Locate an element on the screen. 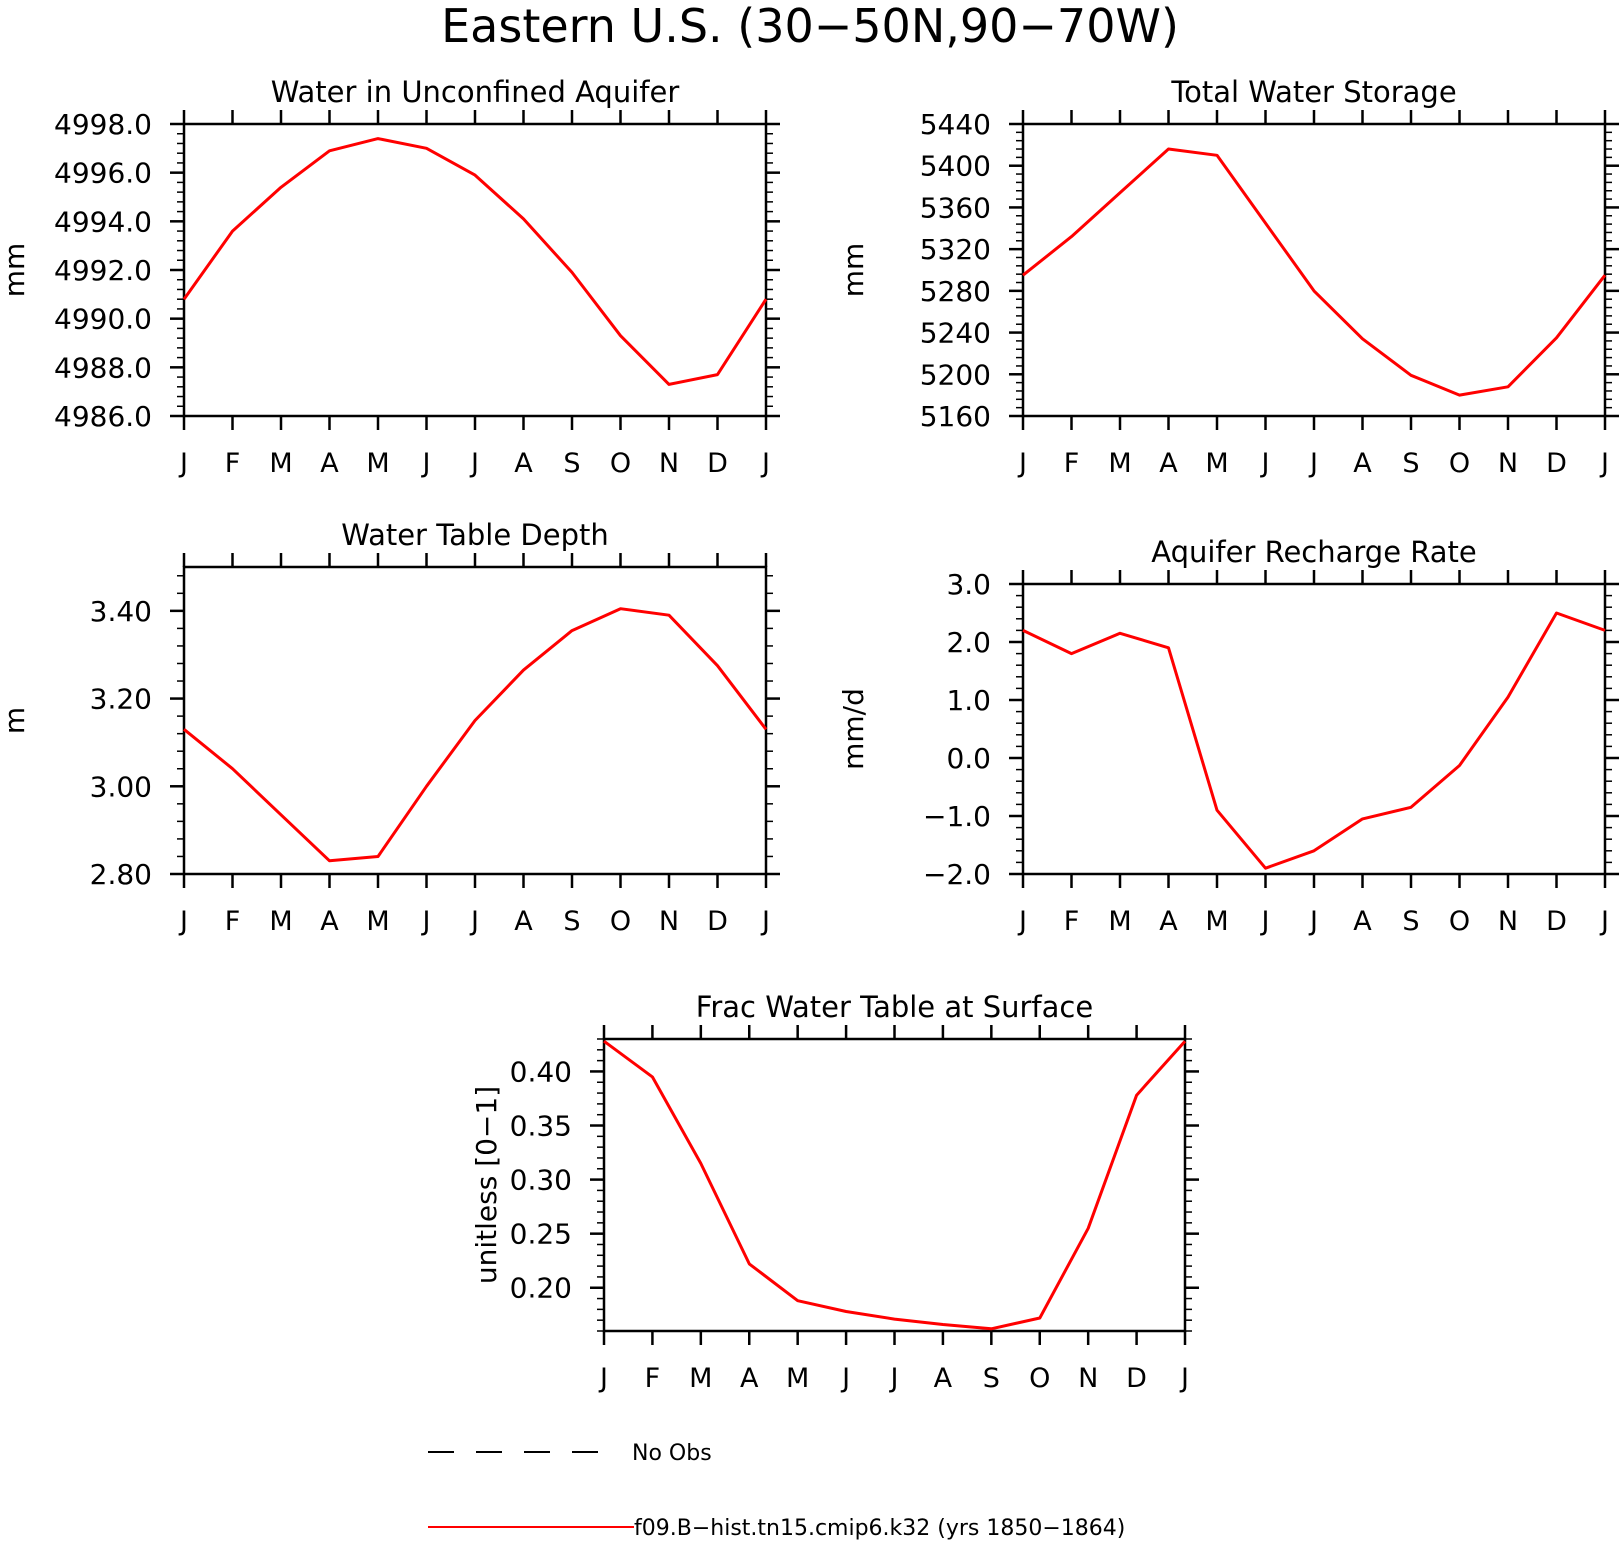  panel-title: Total Water Storage is located at coordinates (1313, 92).